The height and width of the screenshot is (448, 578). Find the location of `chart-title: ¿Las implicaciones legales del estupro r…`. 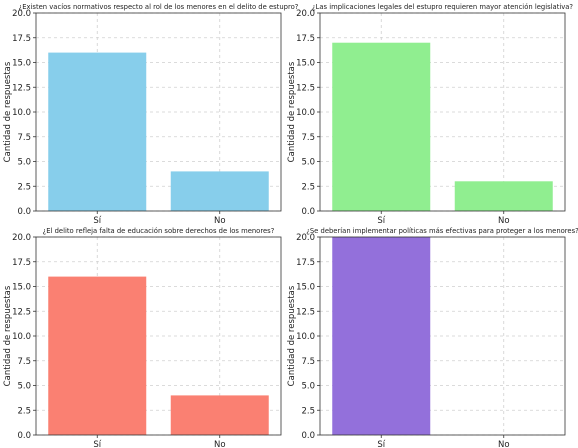

chart-title: ¿Las implicaciones legales del estupro r… is located at coordinates (442, 7).